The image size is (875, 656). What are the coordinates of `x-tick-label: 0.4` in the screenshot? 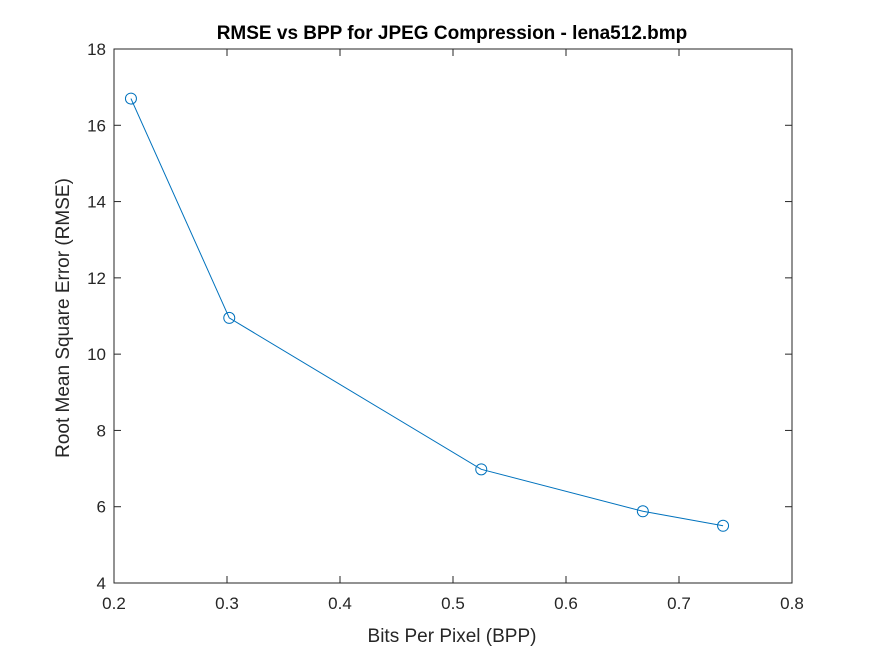 It's located at (340, 603).